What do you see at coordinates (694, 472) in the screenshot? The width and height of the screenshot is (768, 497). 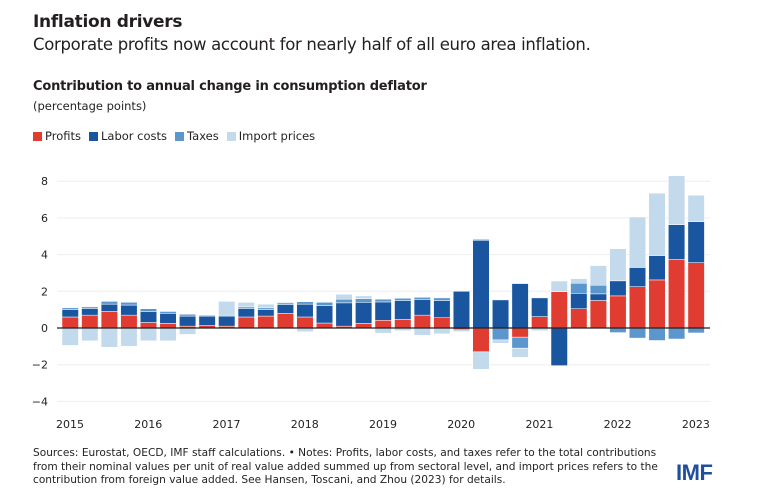 I see `imf-logo: IMF` at bounding box center [694, 472].